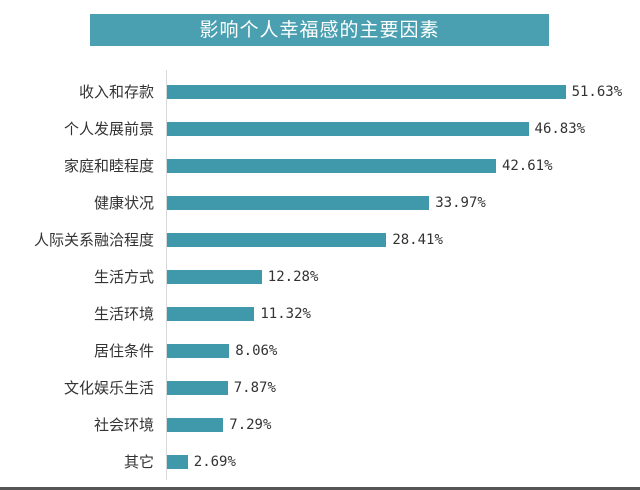 The width and height of the screenshot is (640, 490). I want to click on category-label: 生活方式, so click(123, 277).